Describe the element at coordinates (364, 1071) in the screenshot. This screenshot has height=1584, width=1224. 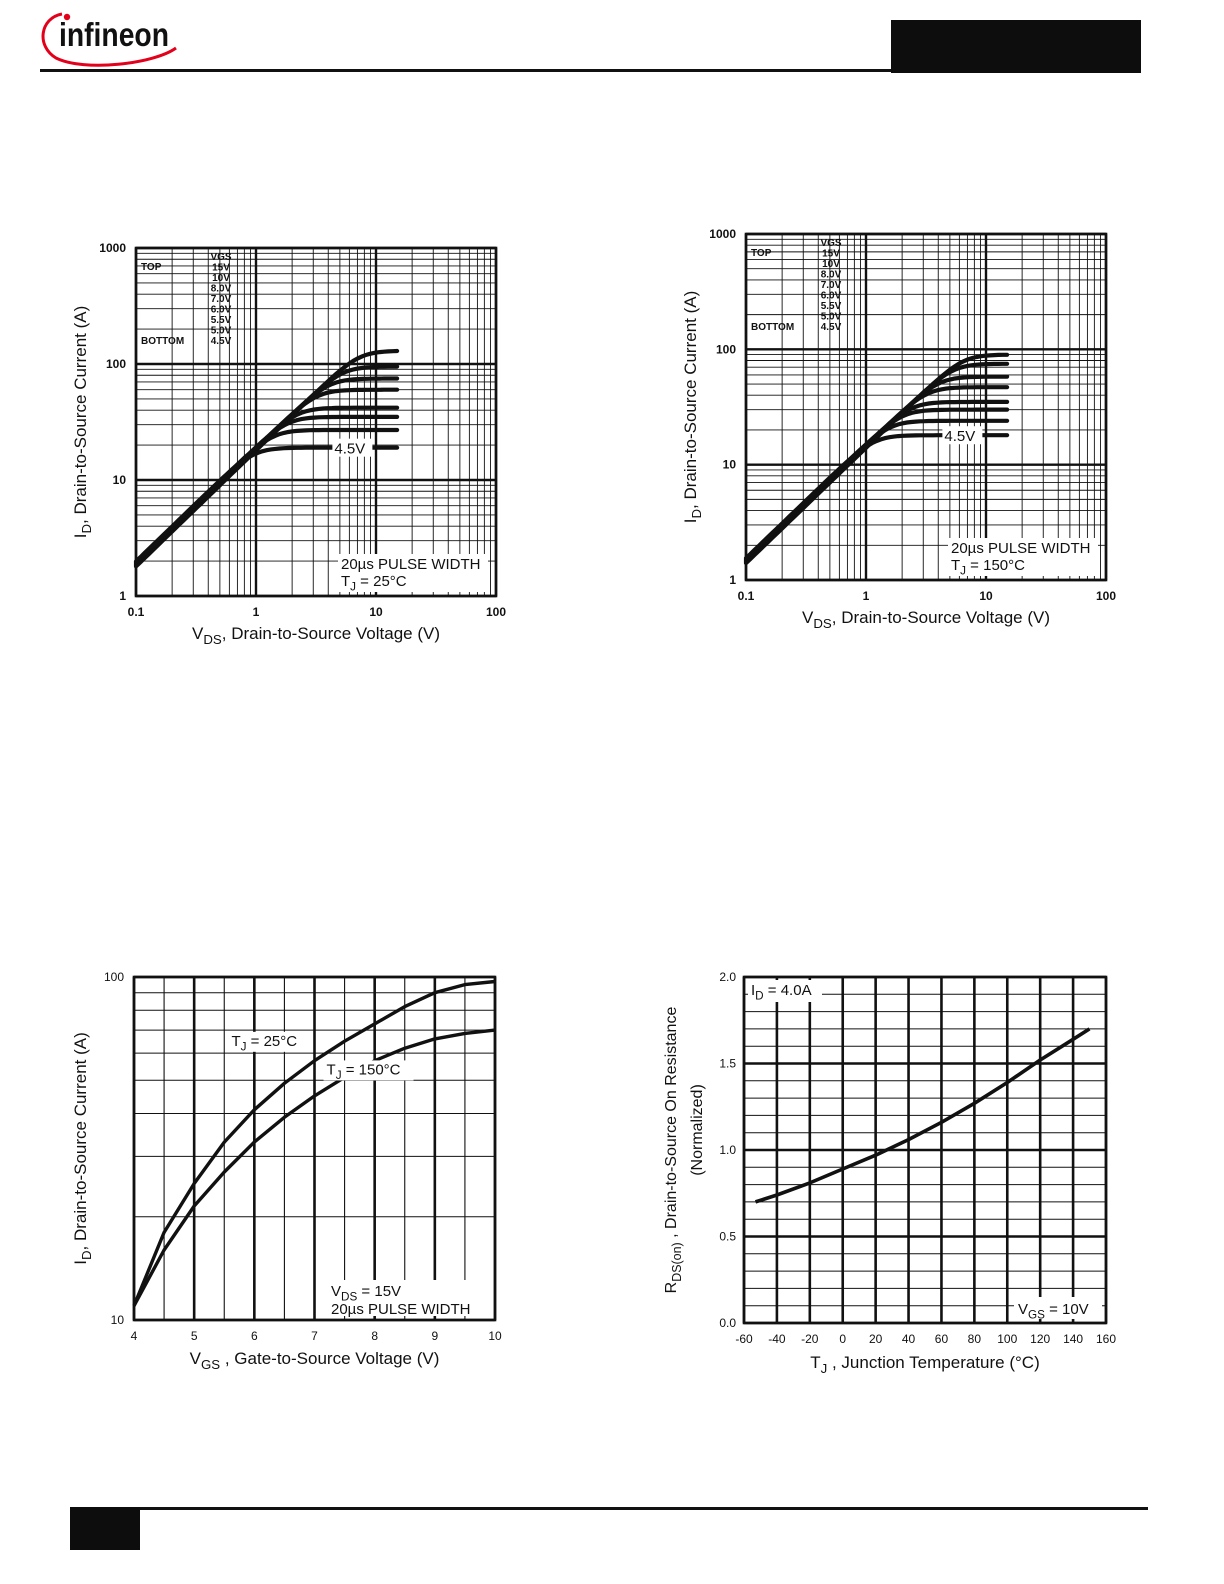
I see `curve-label-tj-150c: TJ = 150°C` at that location.